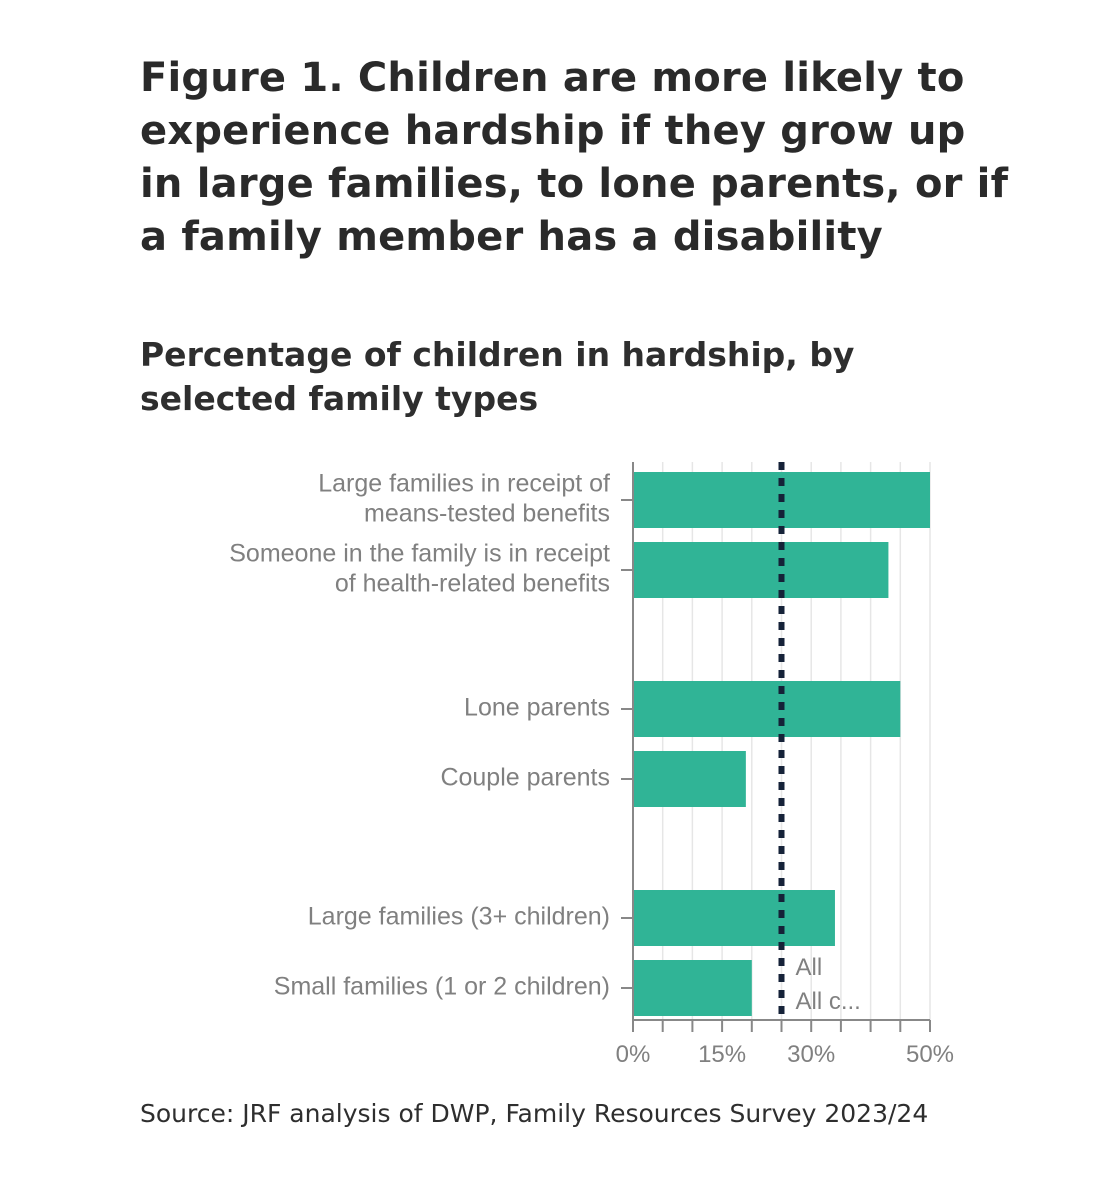  I want to click on category-label: Small families (1 or 2 children), so click(442, 987).